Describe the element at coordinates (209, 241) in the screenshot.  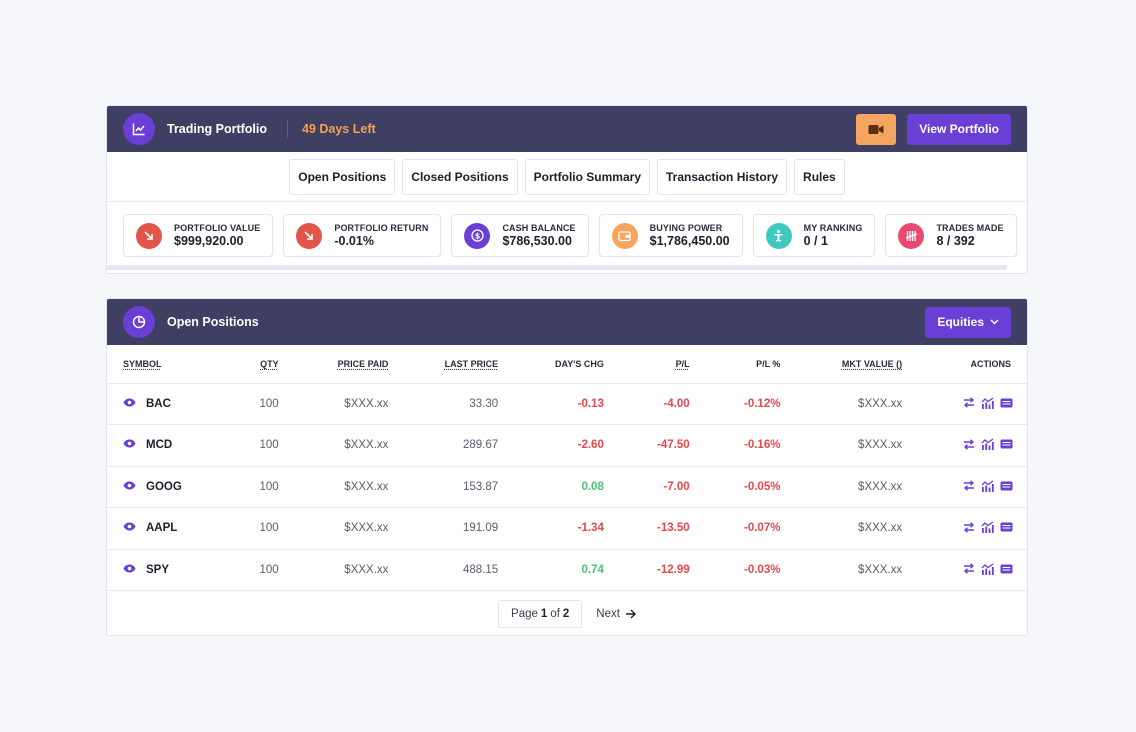
I see `stat-value: $999,920.00` at that location.